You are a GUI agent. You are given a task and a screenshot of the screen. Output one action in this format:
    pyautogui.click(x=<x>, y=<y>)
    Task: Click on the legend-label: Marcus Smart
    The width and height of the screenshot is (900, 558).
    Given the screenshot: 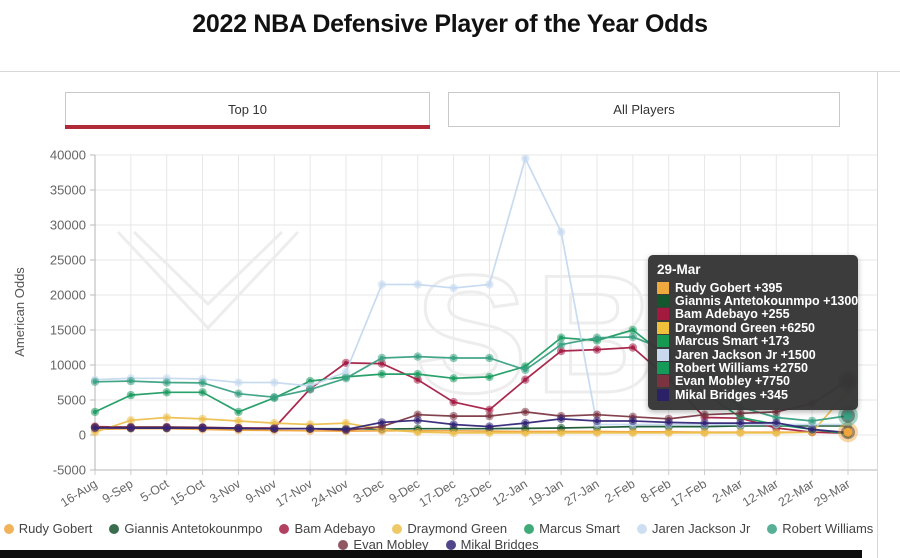 What is the action you would take?
    pyautogui.click(x=580, y=528)
    